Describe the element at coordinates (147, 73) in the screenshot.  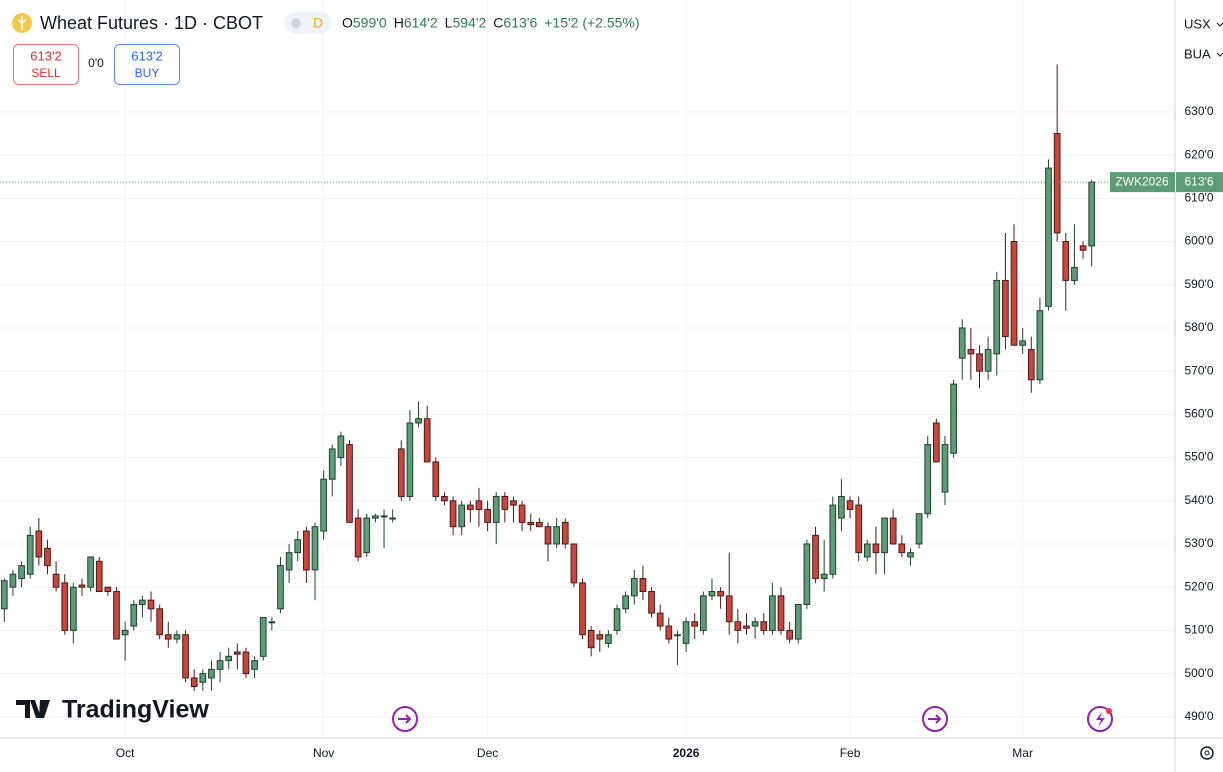
I see `buy-label: BUY` at that location.